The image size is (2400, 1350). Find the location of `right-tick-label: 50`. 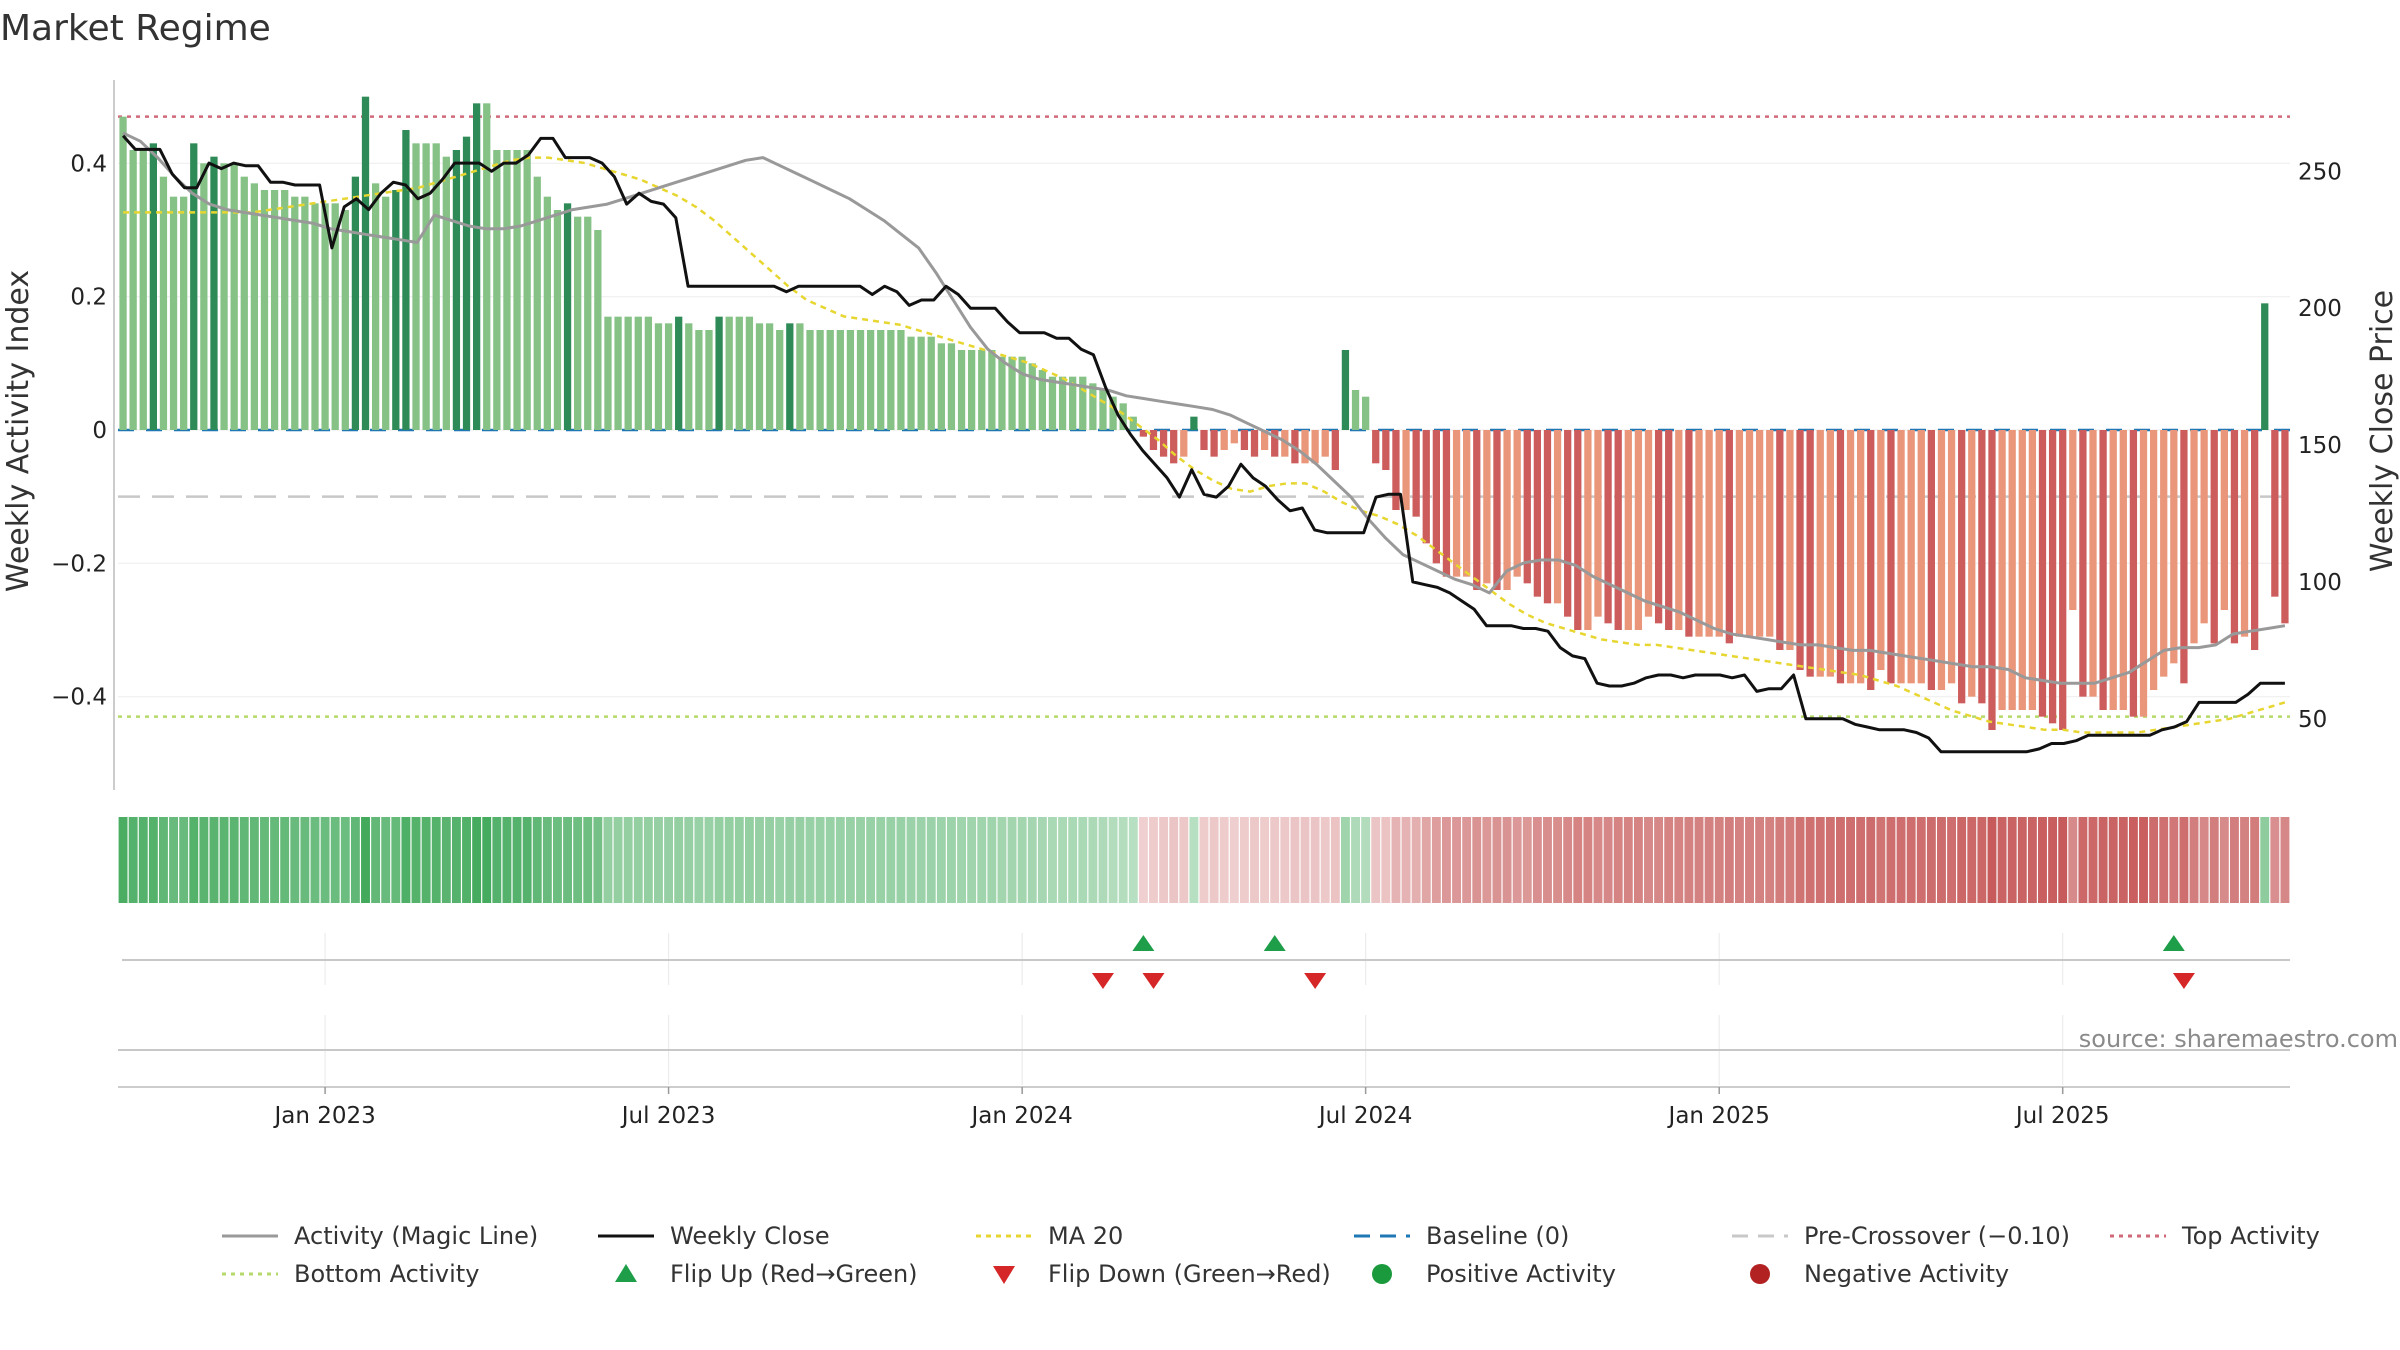

right-tick-label: 50 is located at coordinates (2312, 720).